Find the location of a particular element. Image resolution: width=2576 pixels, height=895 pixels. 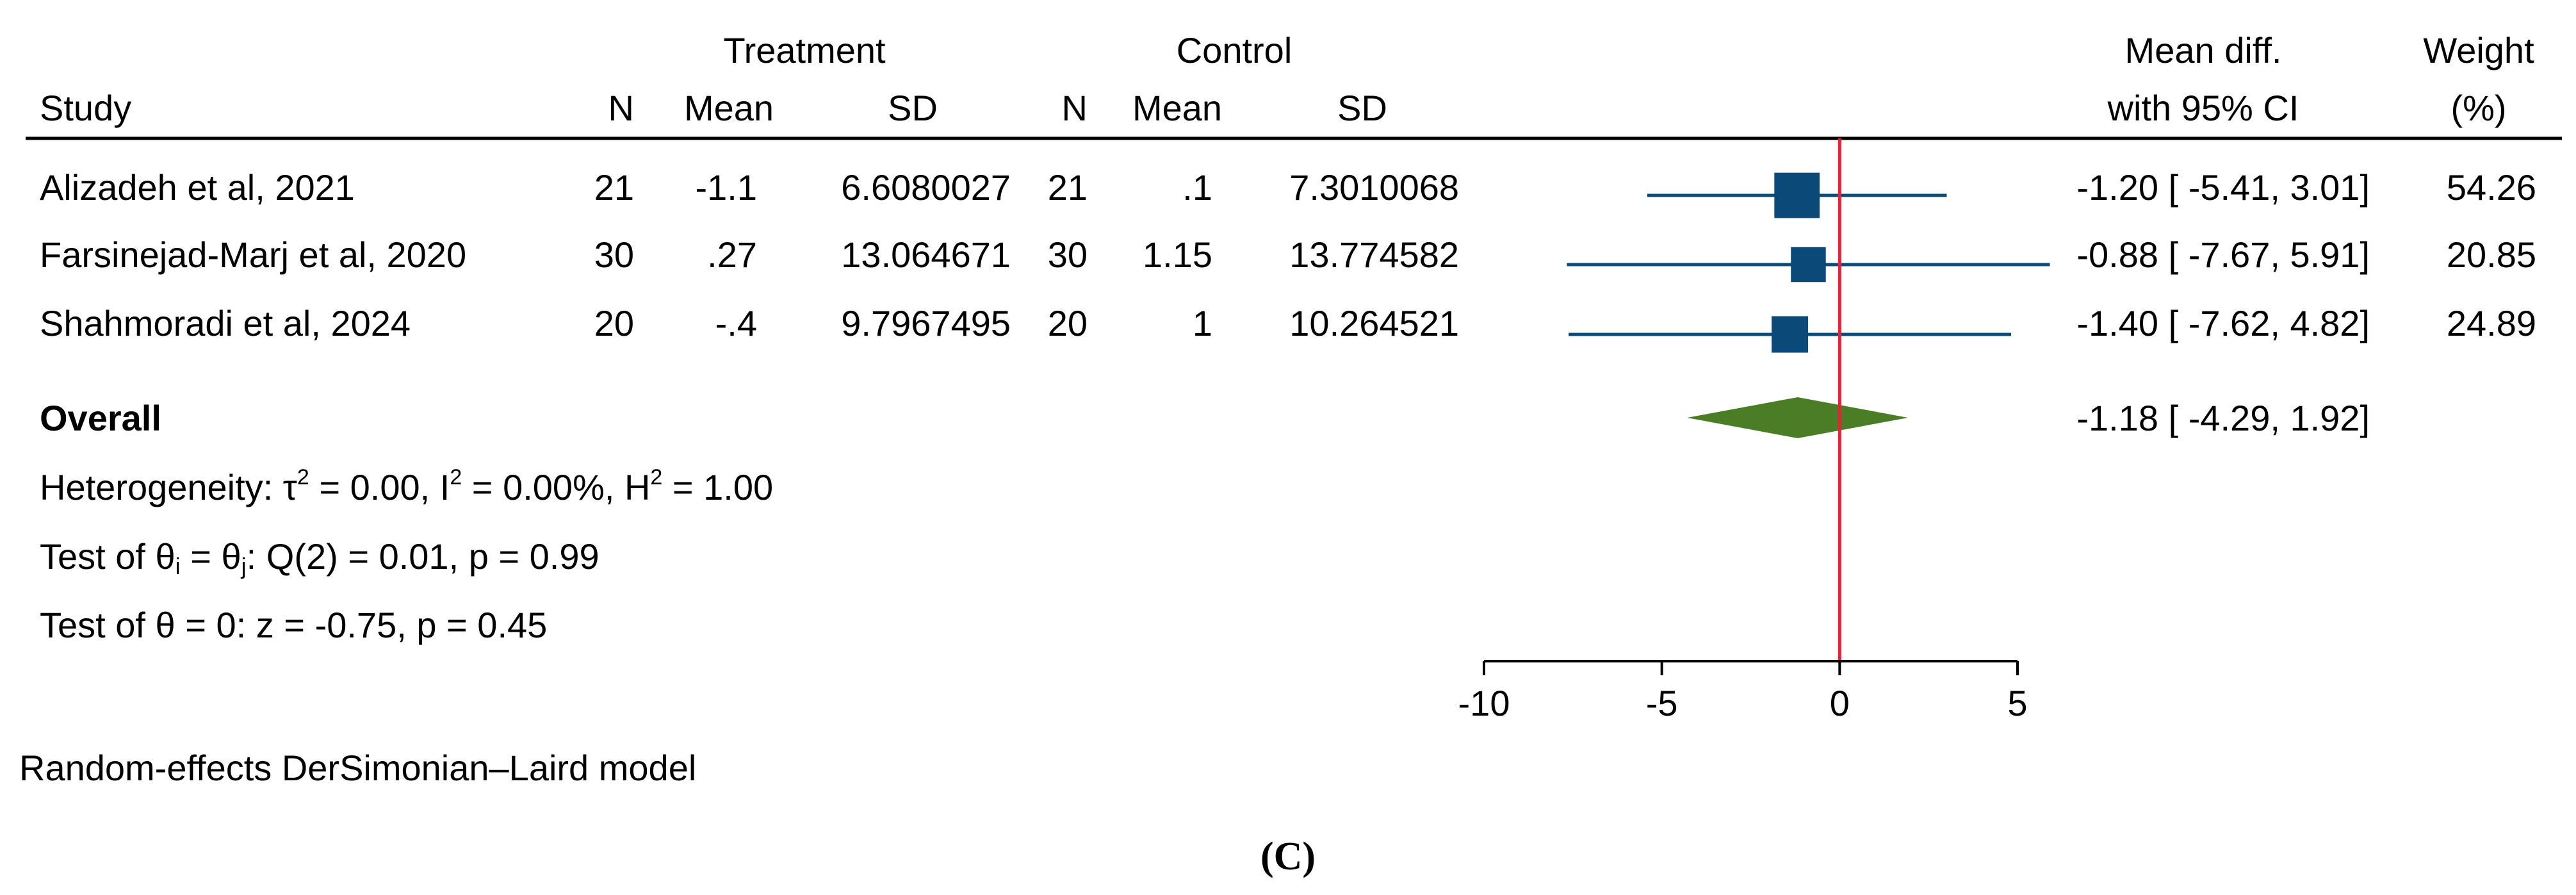

control-mean: 1.15 is located at coordinates (1177, 254).